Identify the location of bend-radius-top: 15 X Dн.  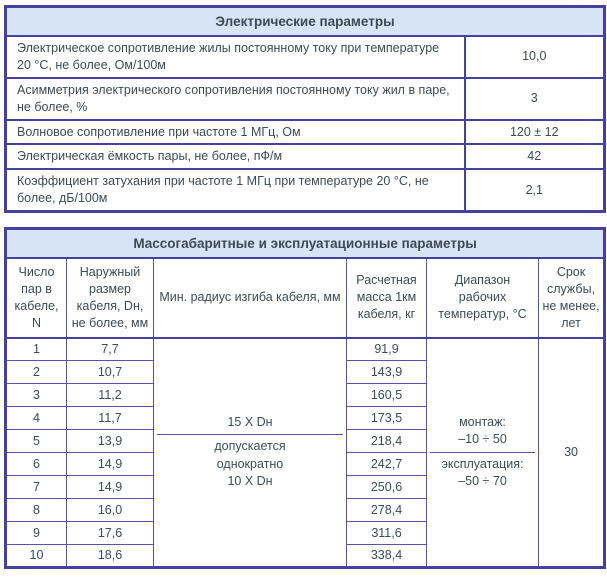
(250, 423).